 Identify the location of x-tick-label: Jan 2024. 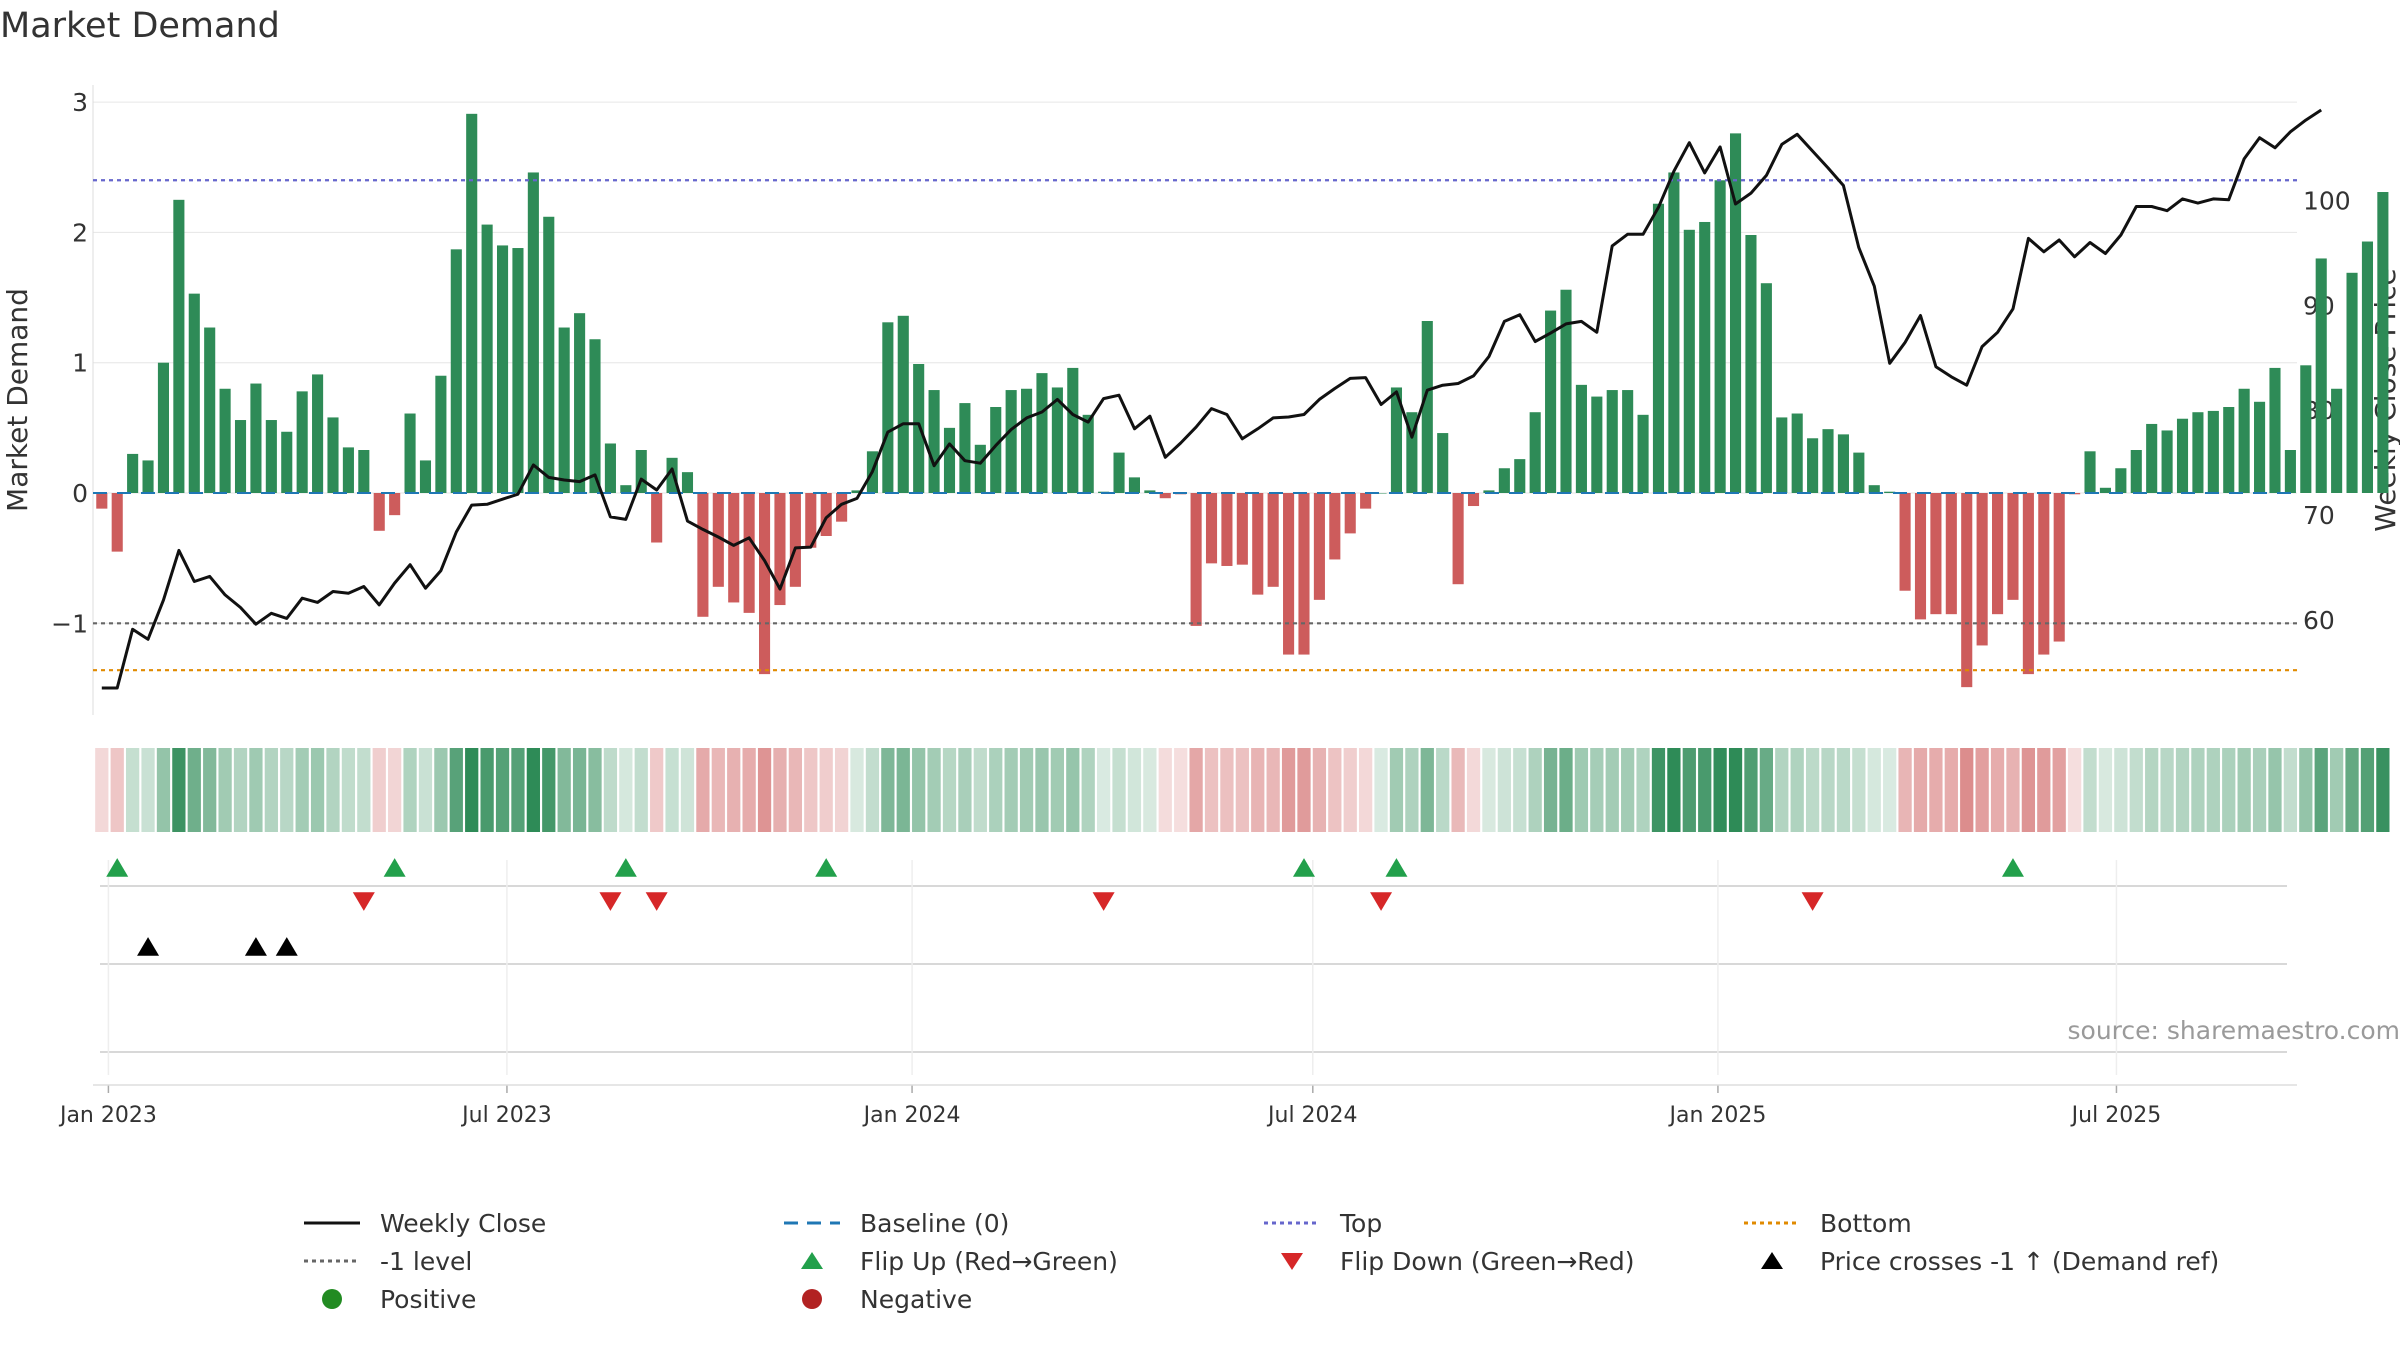
(911, 1115).